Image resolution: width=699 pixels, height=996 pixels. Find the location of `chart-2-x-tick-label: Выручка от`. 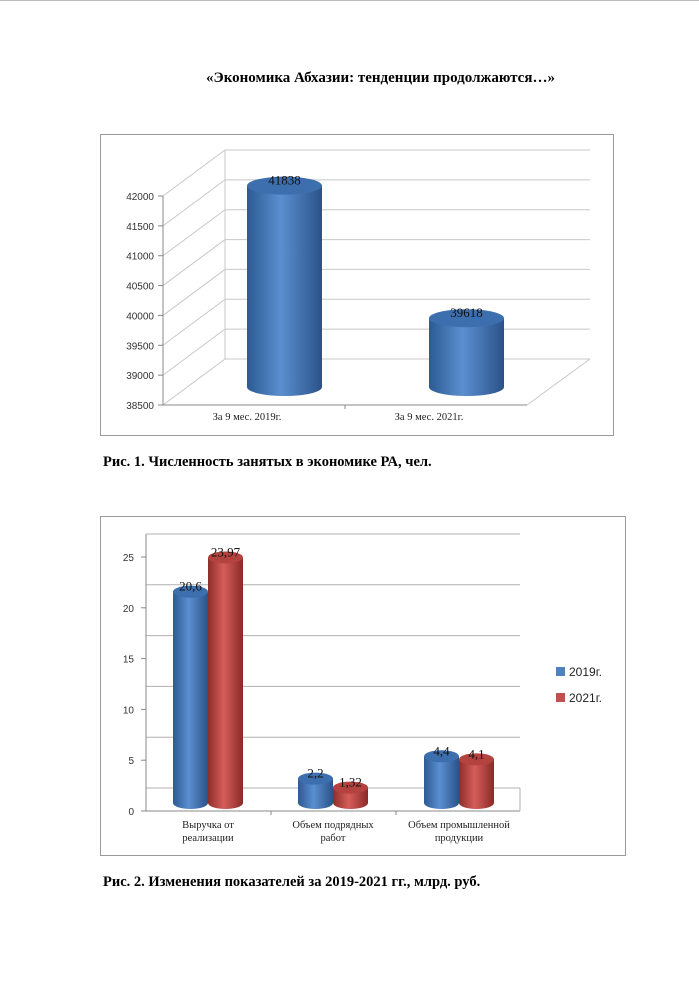

chart-2-x-tick-label: Выручка от is located at coordinates (208, 825).